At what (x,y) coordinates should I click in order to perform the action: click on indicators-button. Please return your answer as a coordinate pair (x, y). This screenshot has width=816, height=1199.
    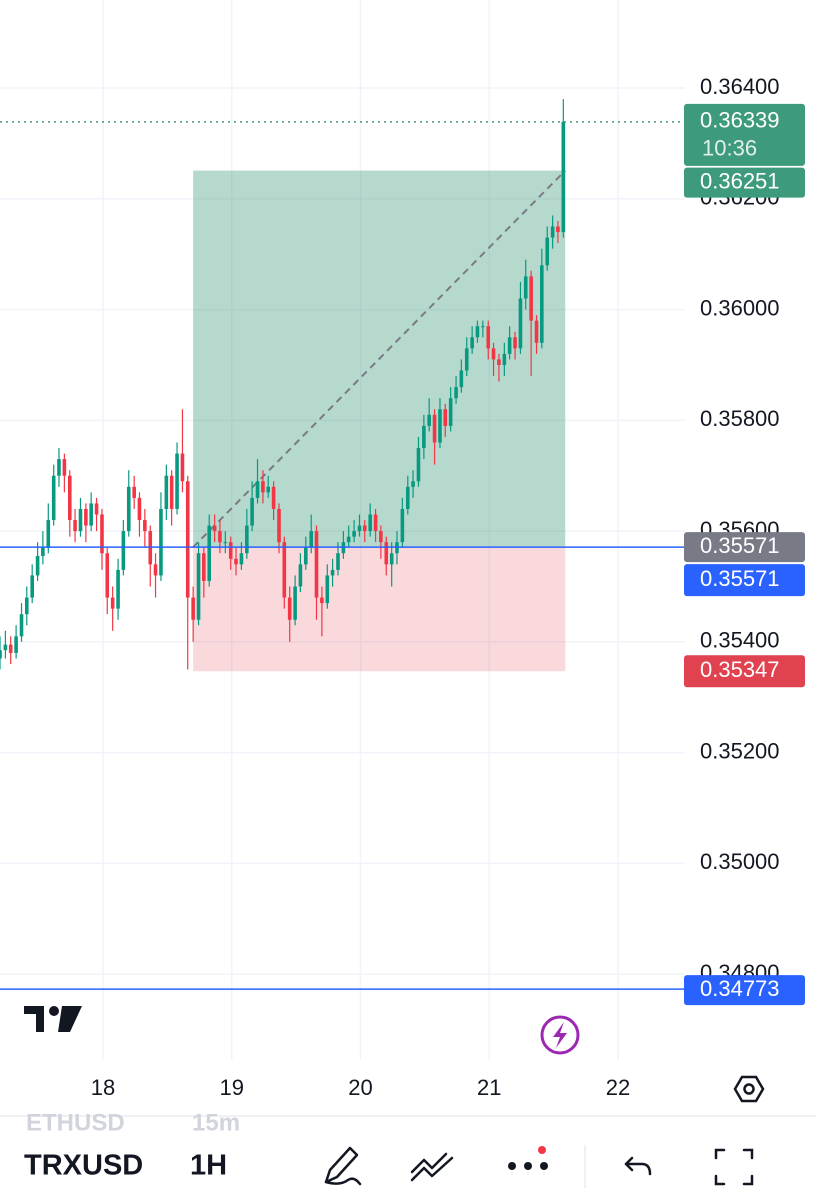
    Looking at the image, I should click on (432, 1167).